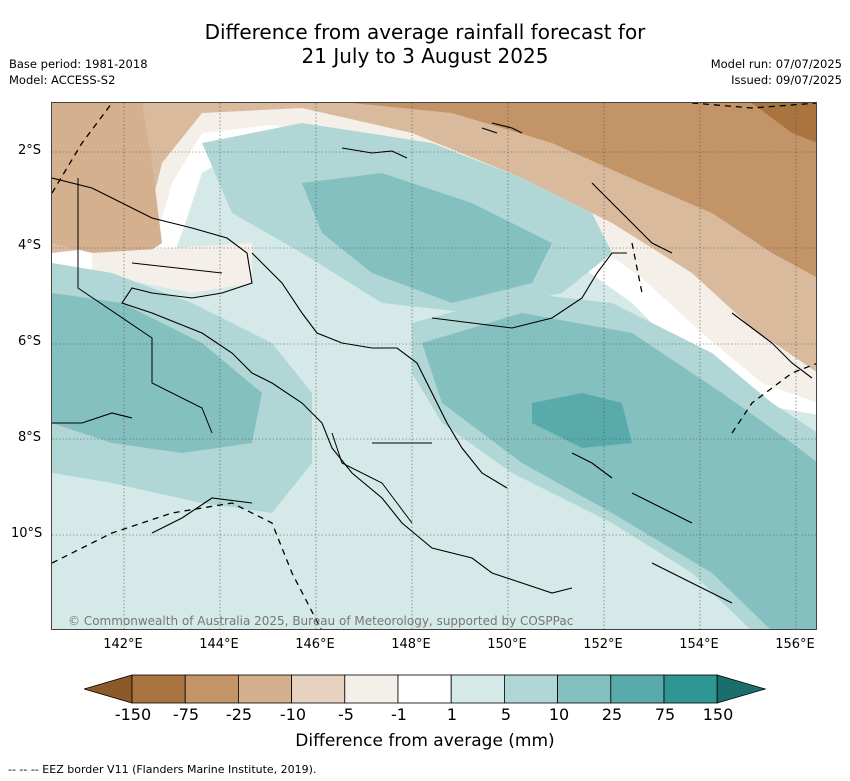 The image size is (850, 781). I want to click on colorbar-tick: -25, so click(239, 714).